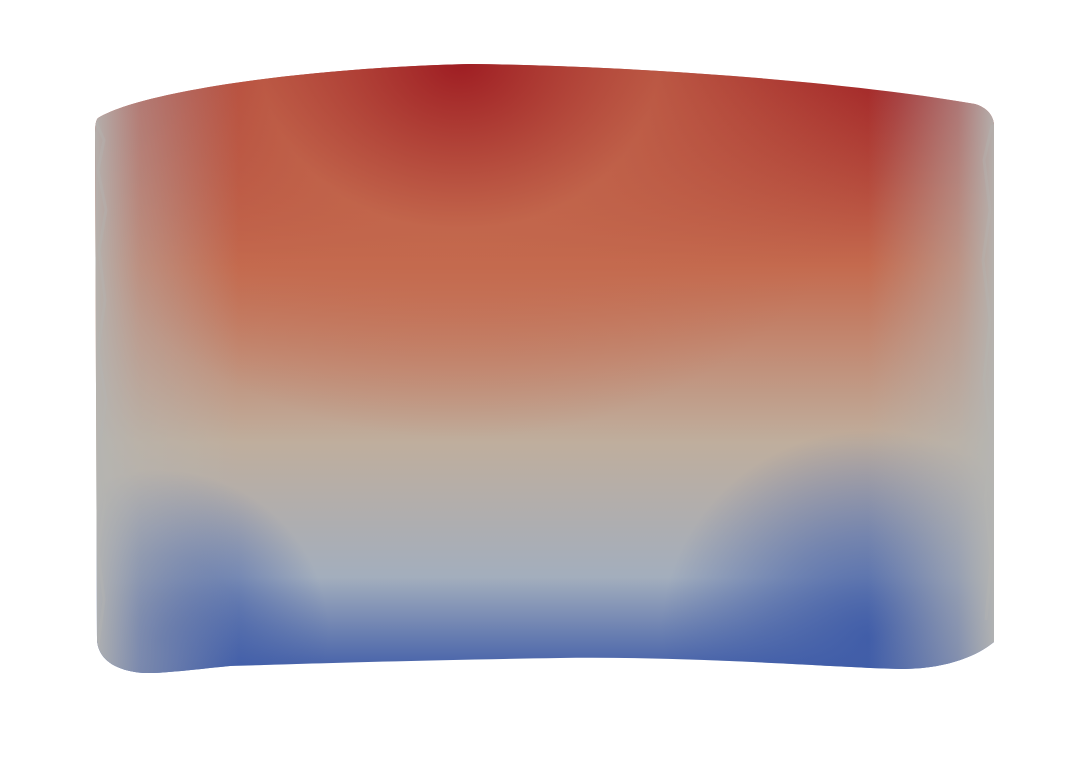  Describe the element at coordinates (101, 382) in the screenshot. I see `left-rim-mesh` at that location.